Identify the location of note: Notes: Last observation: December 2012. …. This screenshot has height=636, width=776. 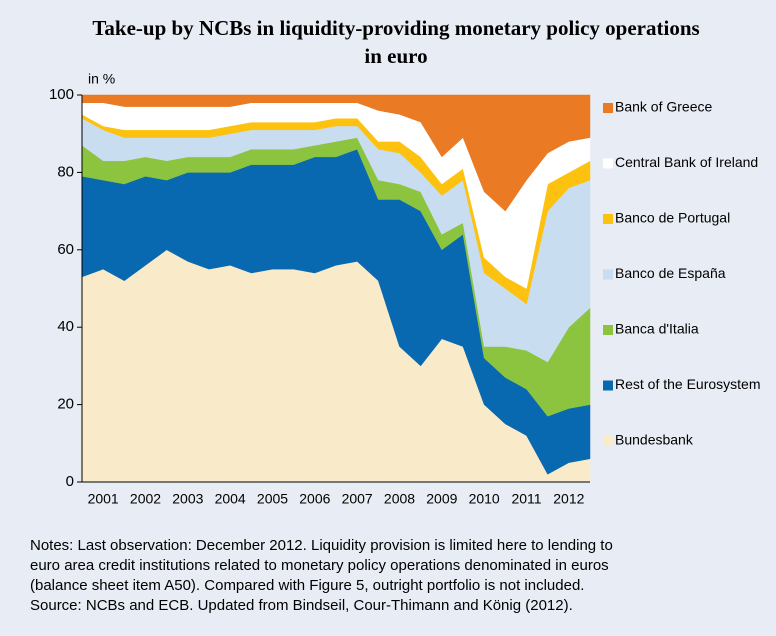
(321, 545).